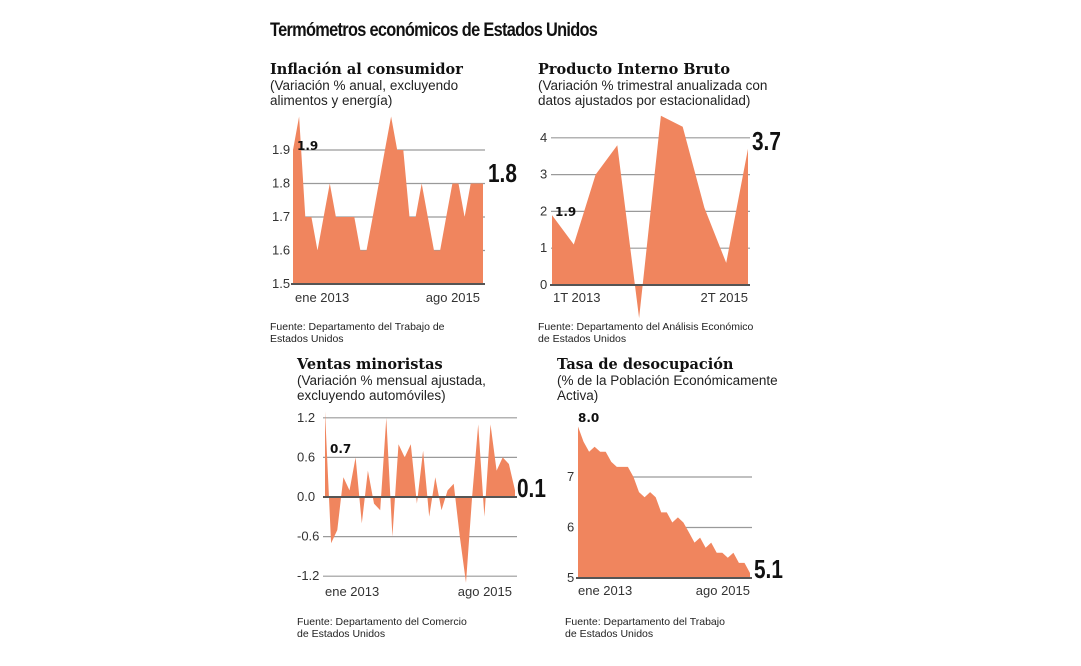 This screenshot has width=1081, height=666. What do you see at coordinates (543, 247) in the screenshot?
I see `y-tick-label: 1` at bounding box center [543, 247].